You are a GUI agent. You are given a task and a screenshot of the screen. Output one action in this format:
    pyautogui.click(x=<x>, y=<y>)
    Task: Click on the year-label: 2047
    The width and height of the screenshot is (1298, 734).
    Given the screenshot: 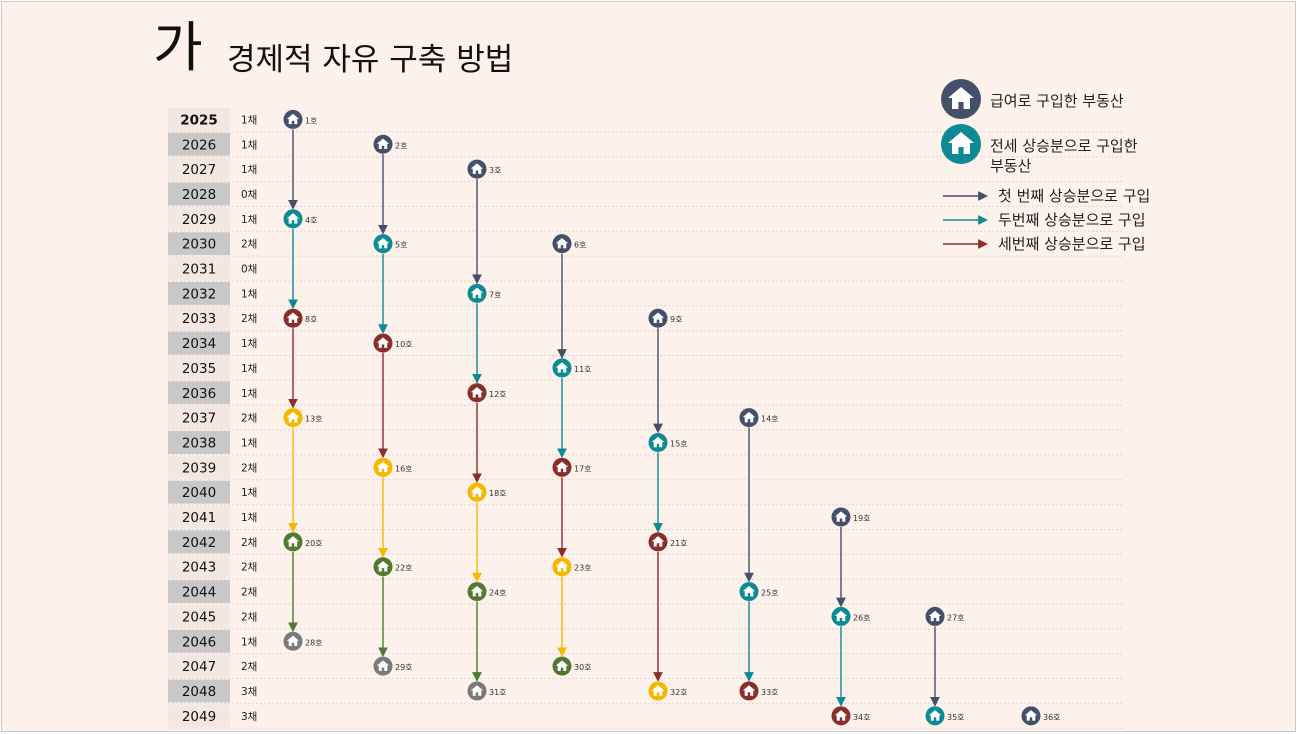 What is the action you would take?
    pyautogui.click(x=199, y=667)
    